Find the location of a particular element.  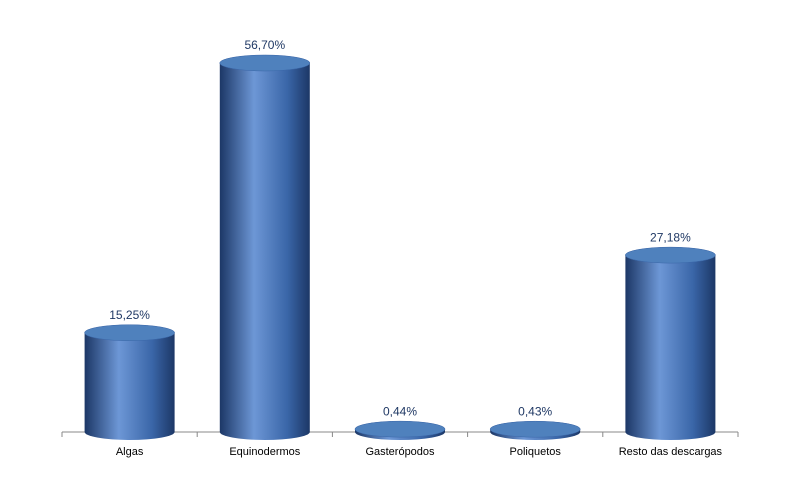

x-tick-label: Poliquetos is located at coordinates (536, 452).